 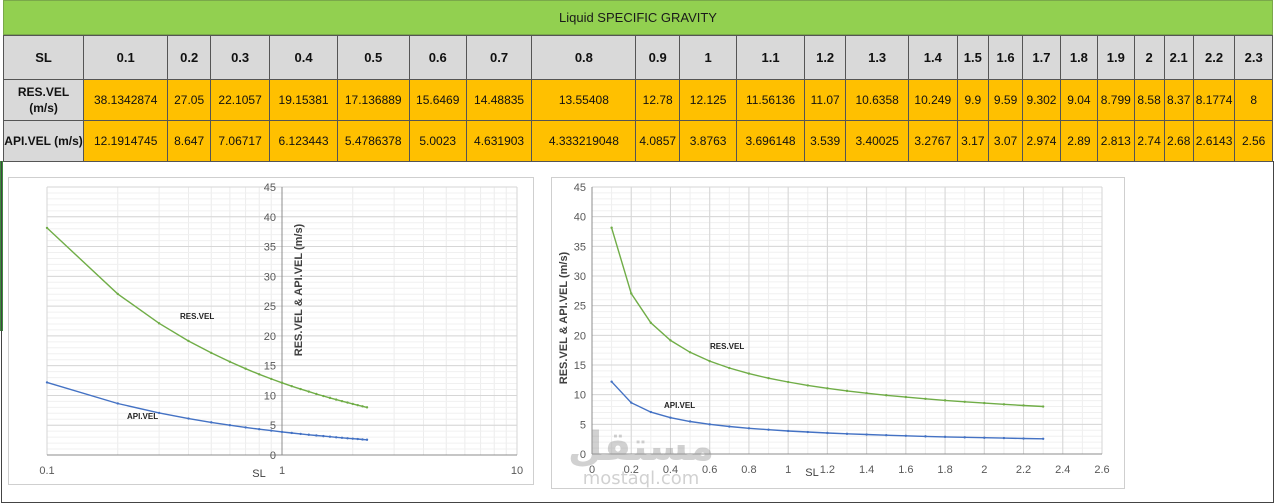 I want to click on header-sl-cell: 2.1, so click(x=1178, y=57).